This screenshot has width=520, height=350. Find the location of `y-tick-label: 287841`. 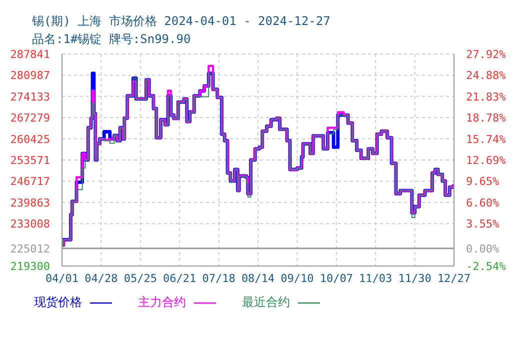

y-tick-label: 287841 is located at coordinates (30, 54).